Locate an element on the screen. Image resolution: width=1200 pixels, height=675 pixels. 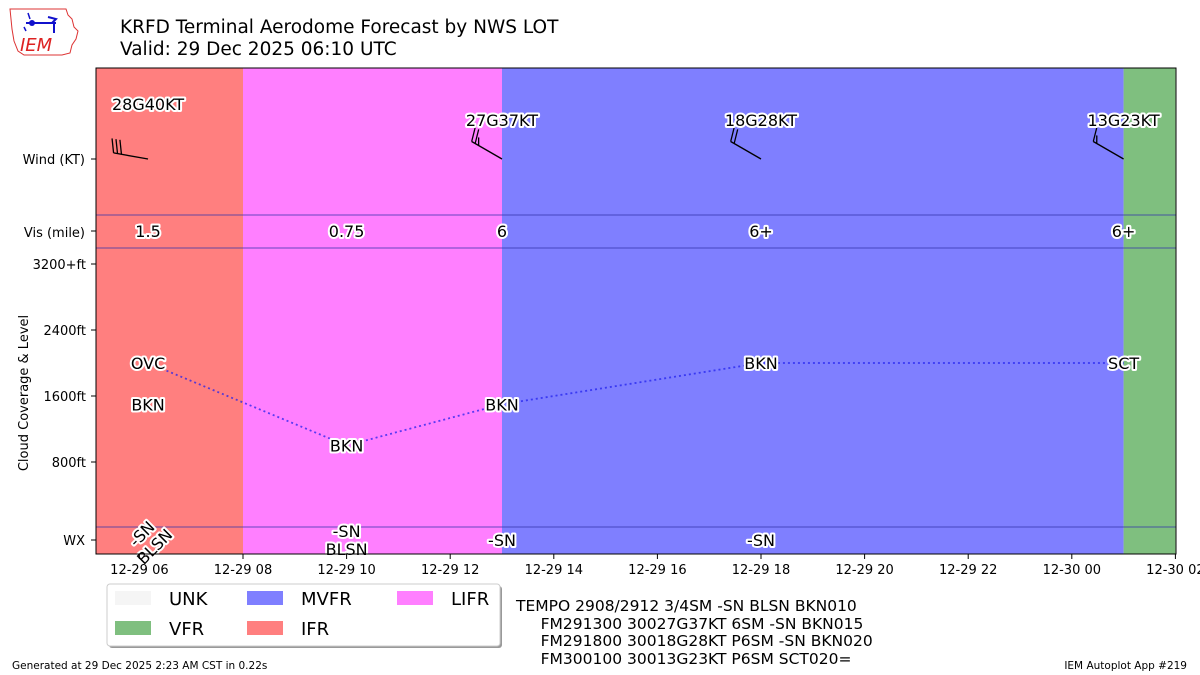
svg-text: IEM is located at coordinates (36, 45).